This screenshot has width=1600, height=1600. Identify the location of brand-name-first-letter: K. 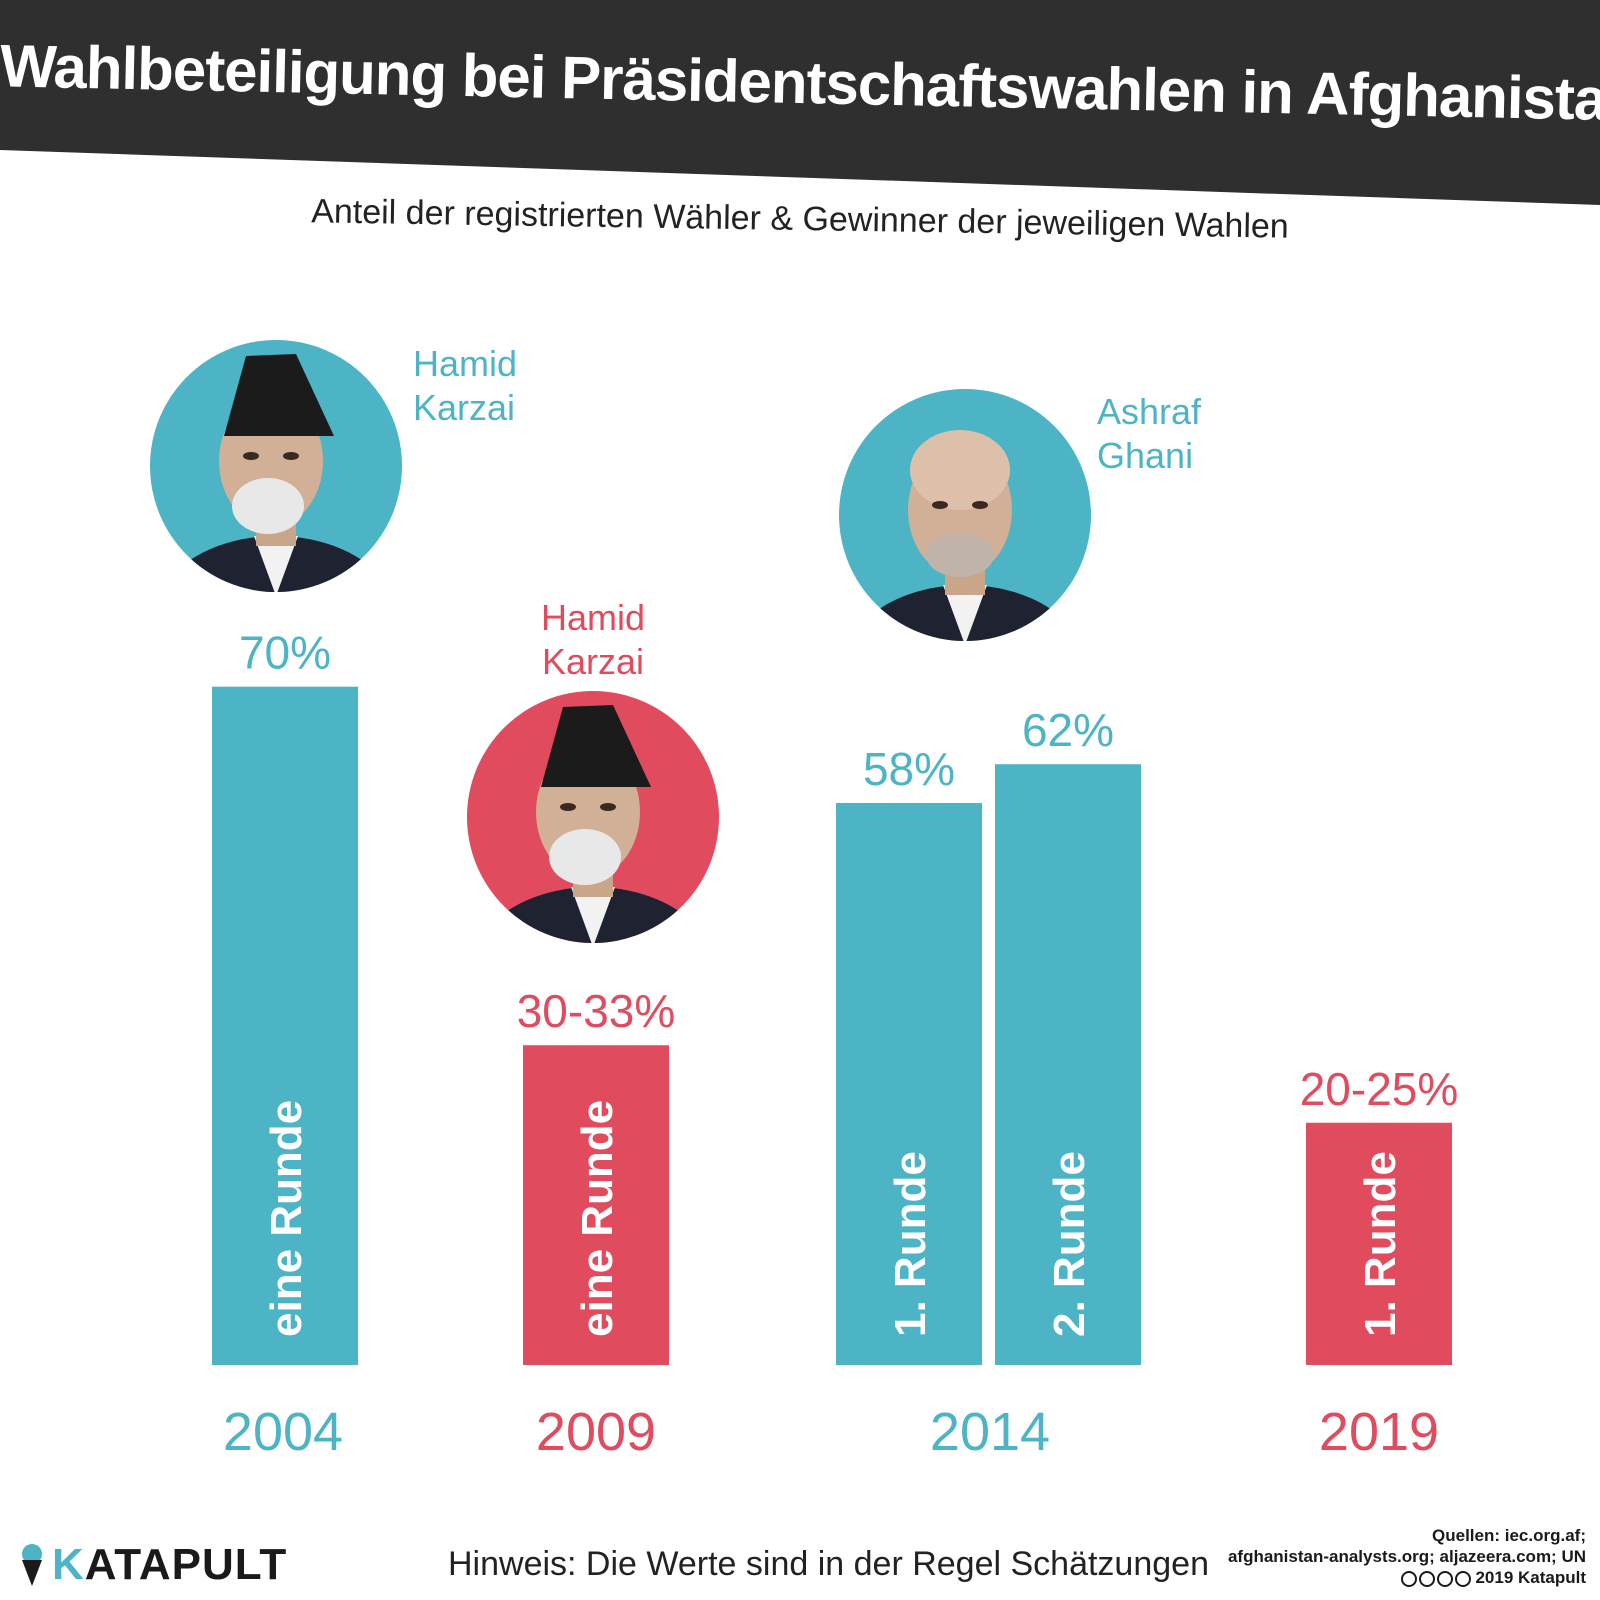
(68, 1564).